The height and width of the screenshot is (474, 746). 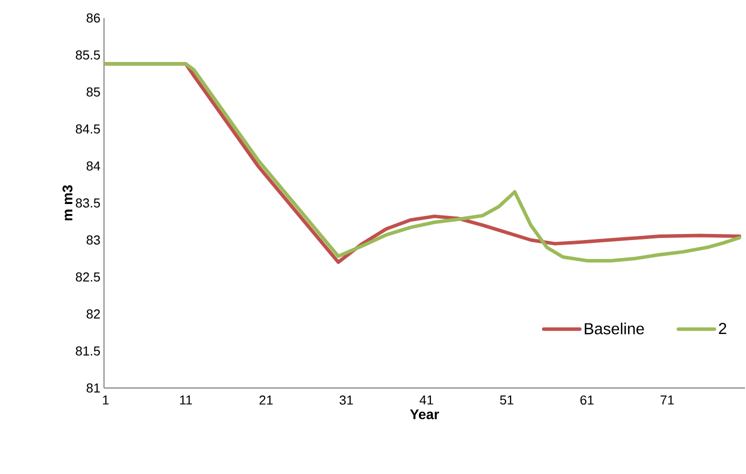 What do you see at coordinates (67, 202) in the screenshot?
I see `y-axis-title: m m3` at bounding box center [67, 202].